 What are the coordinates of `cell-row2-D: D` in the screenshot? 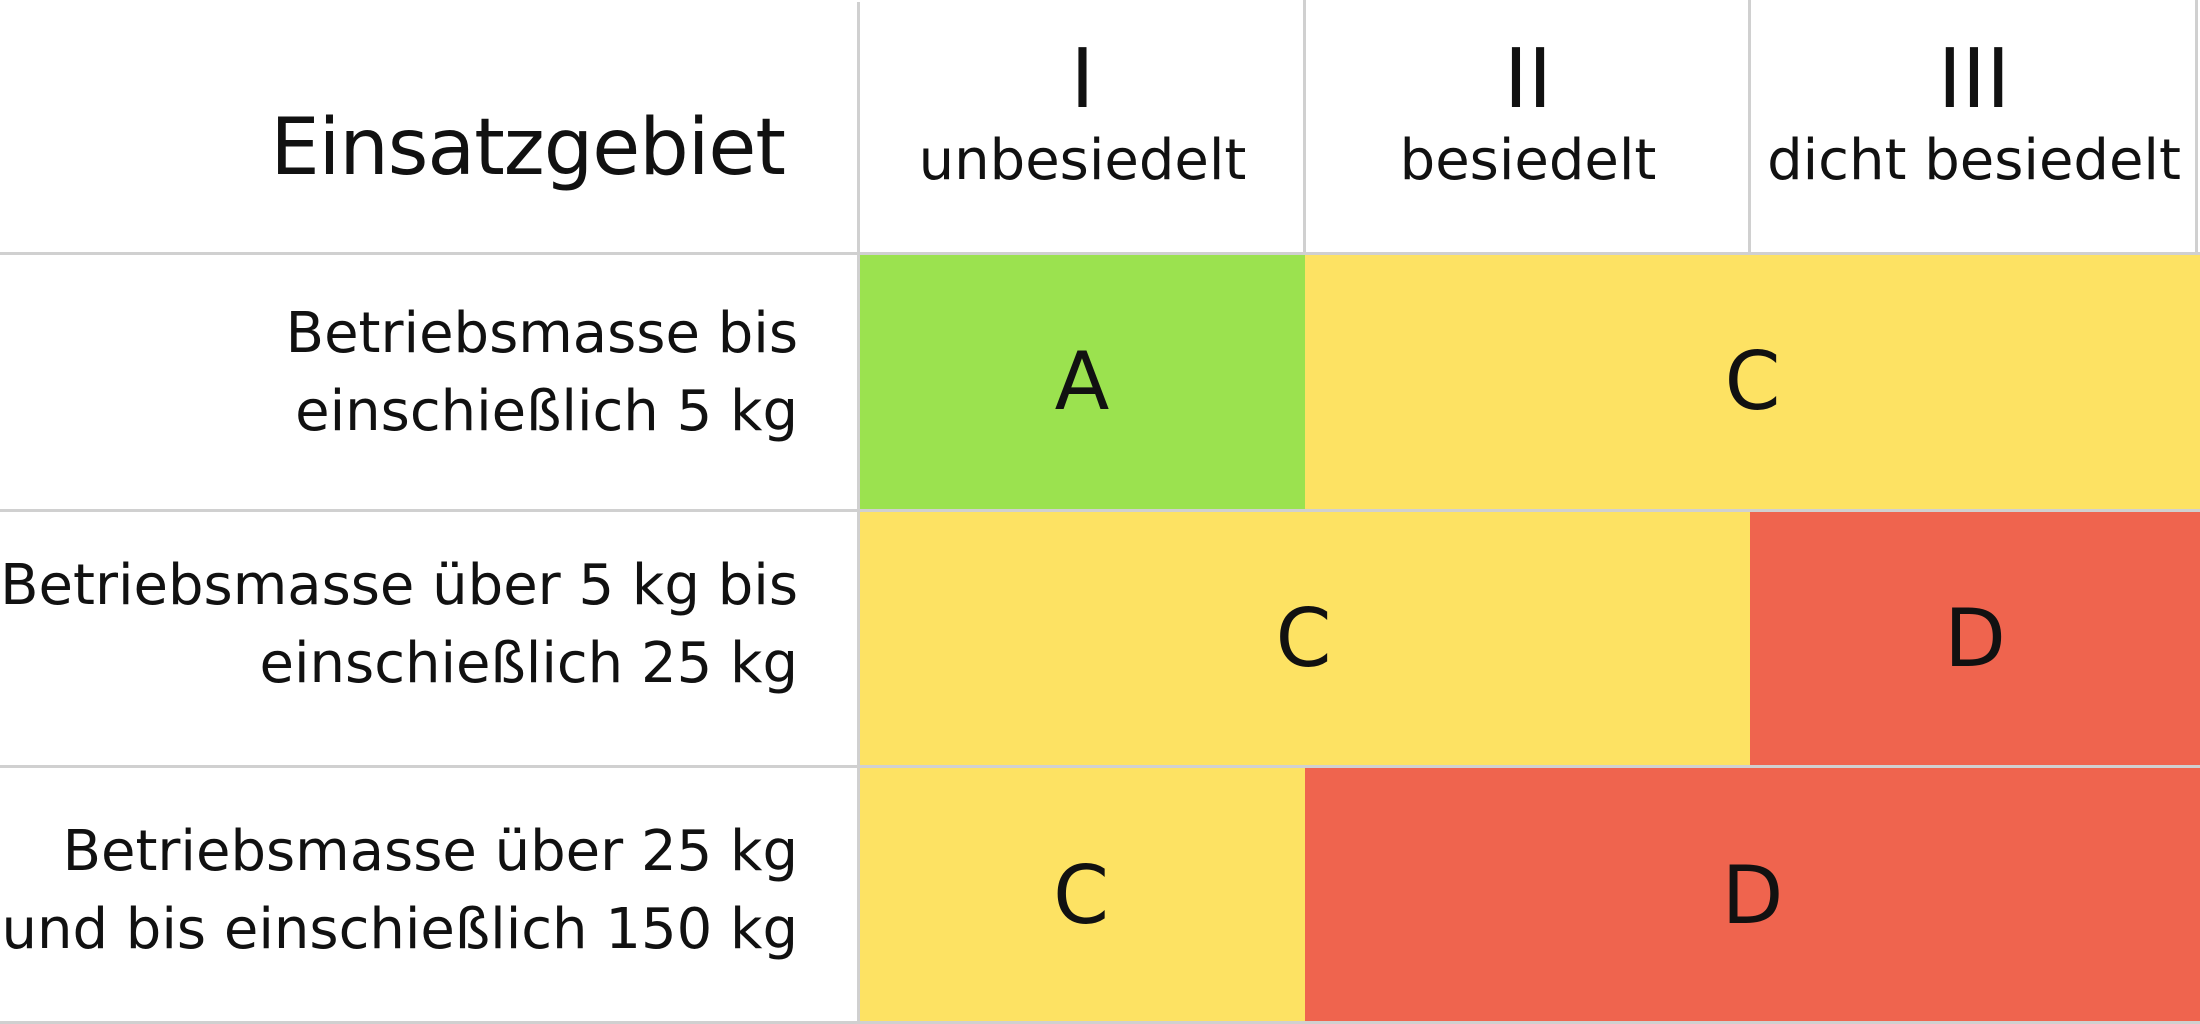 It's located at (1975, 638).